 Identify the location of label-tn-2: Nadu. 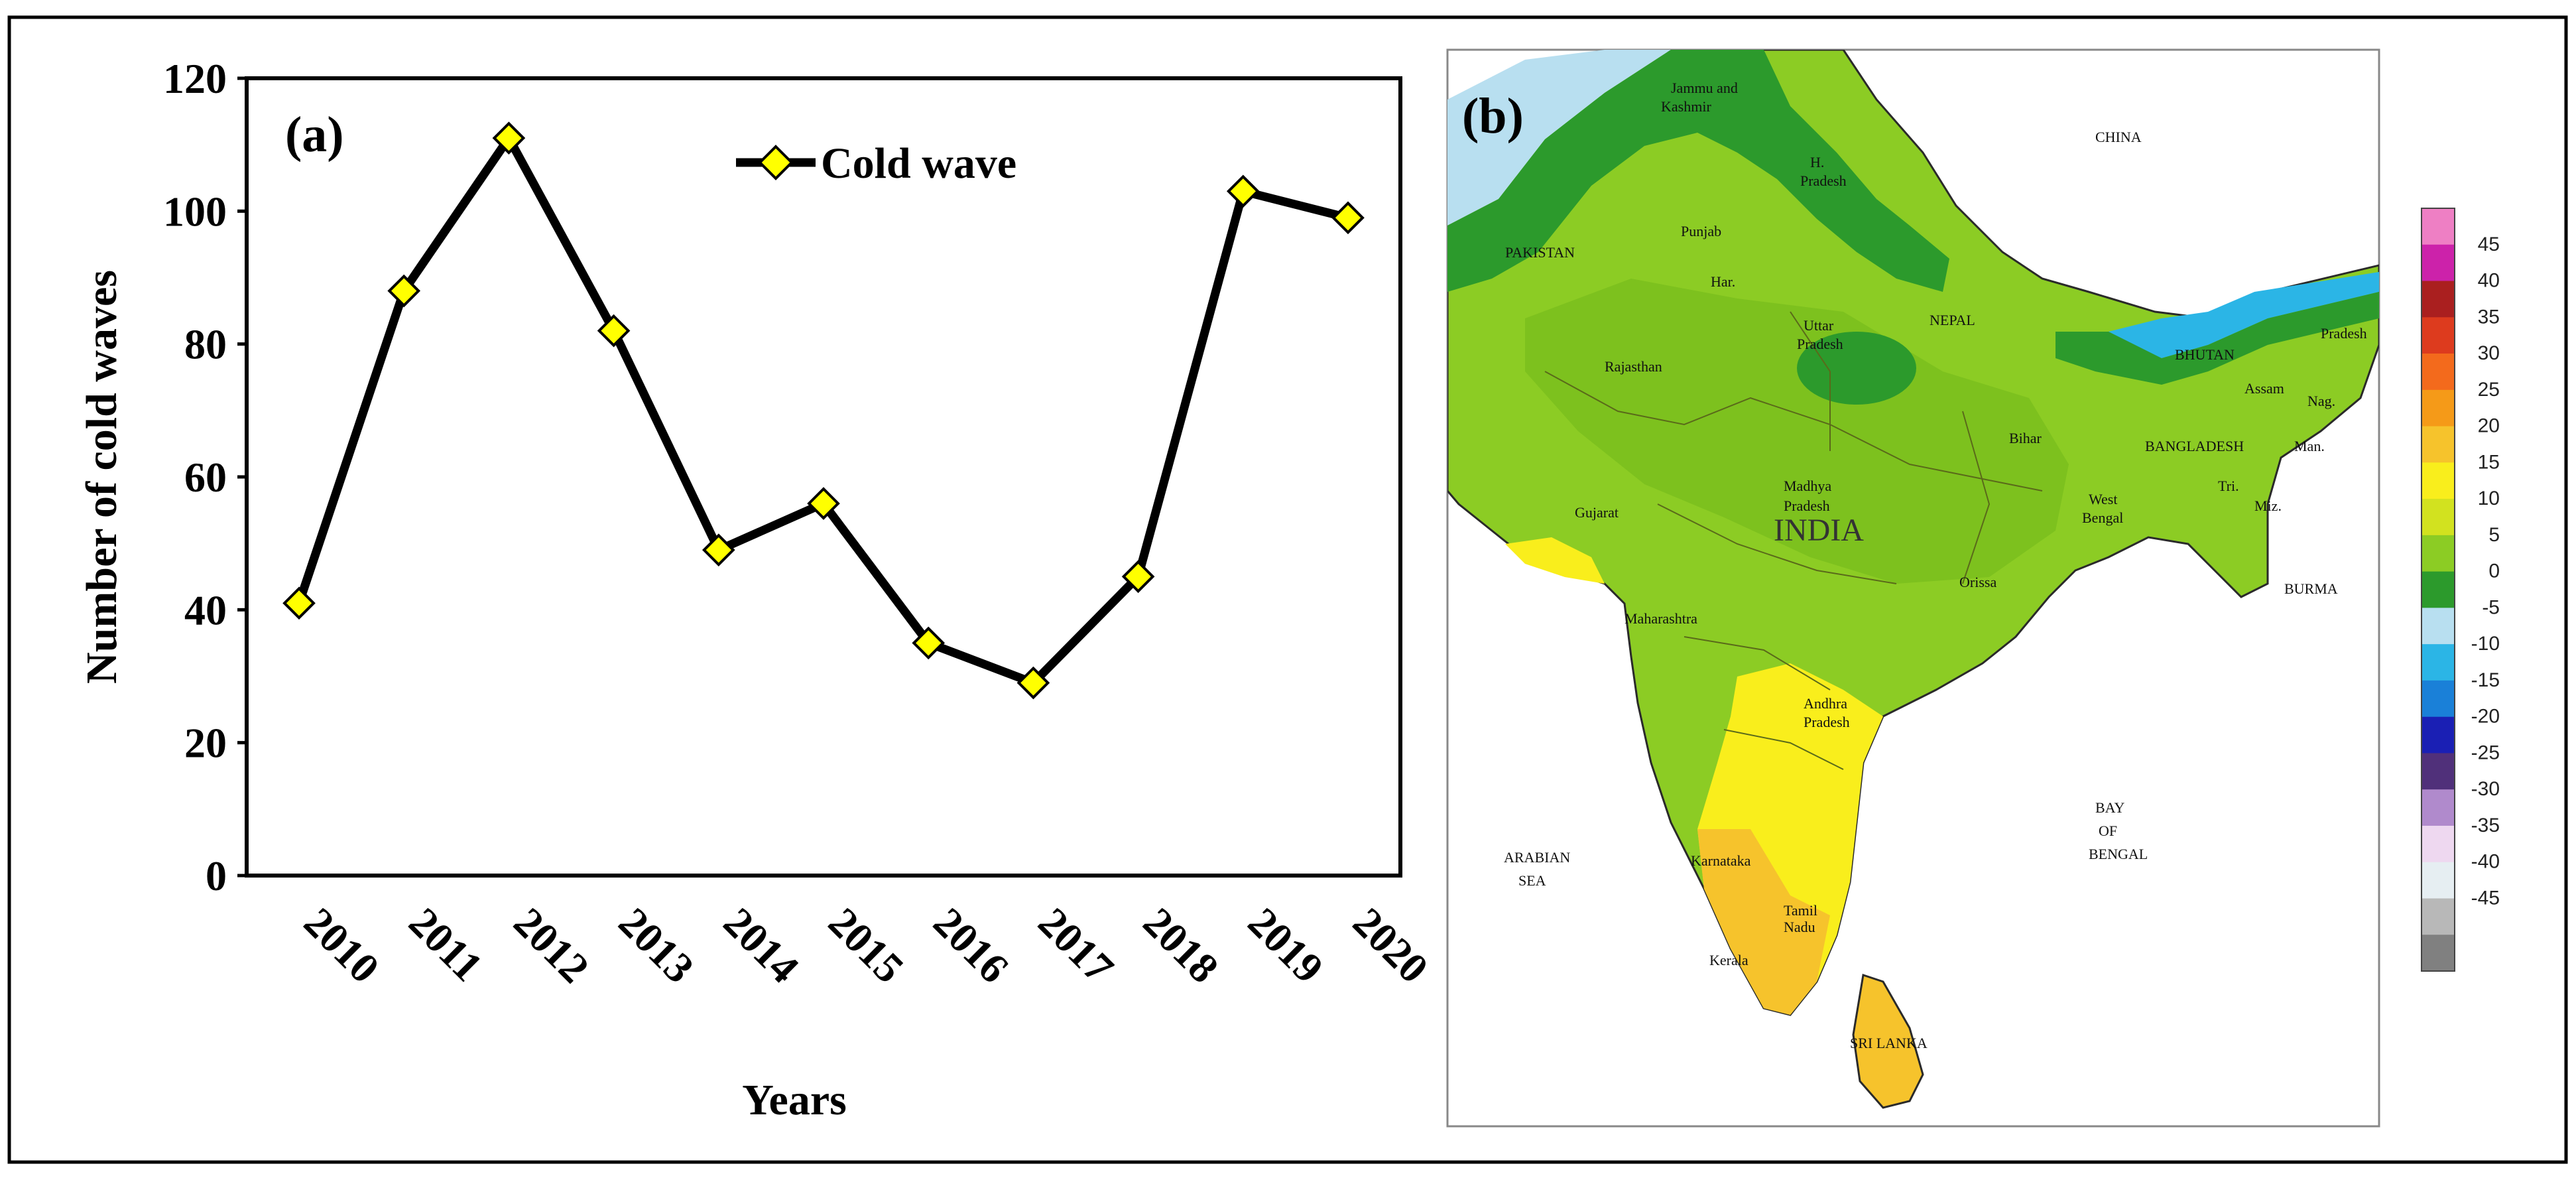
(1799, 927).